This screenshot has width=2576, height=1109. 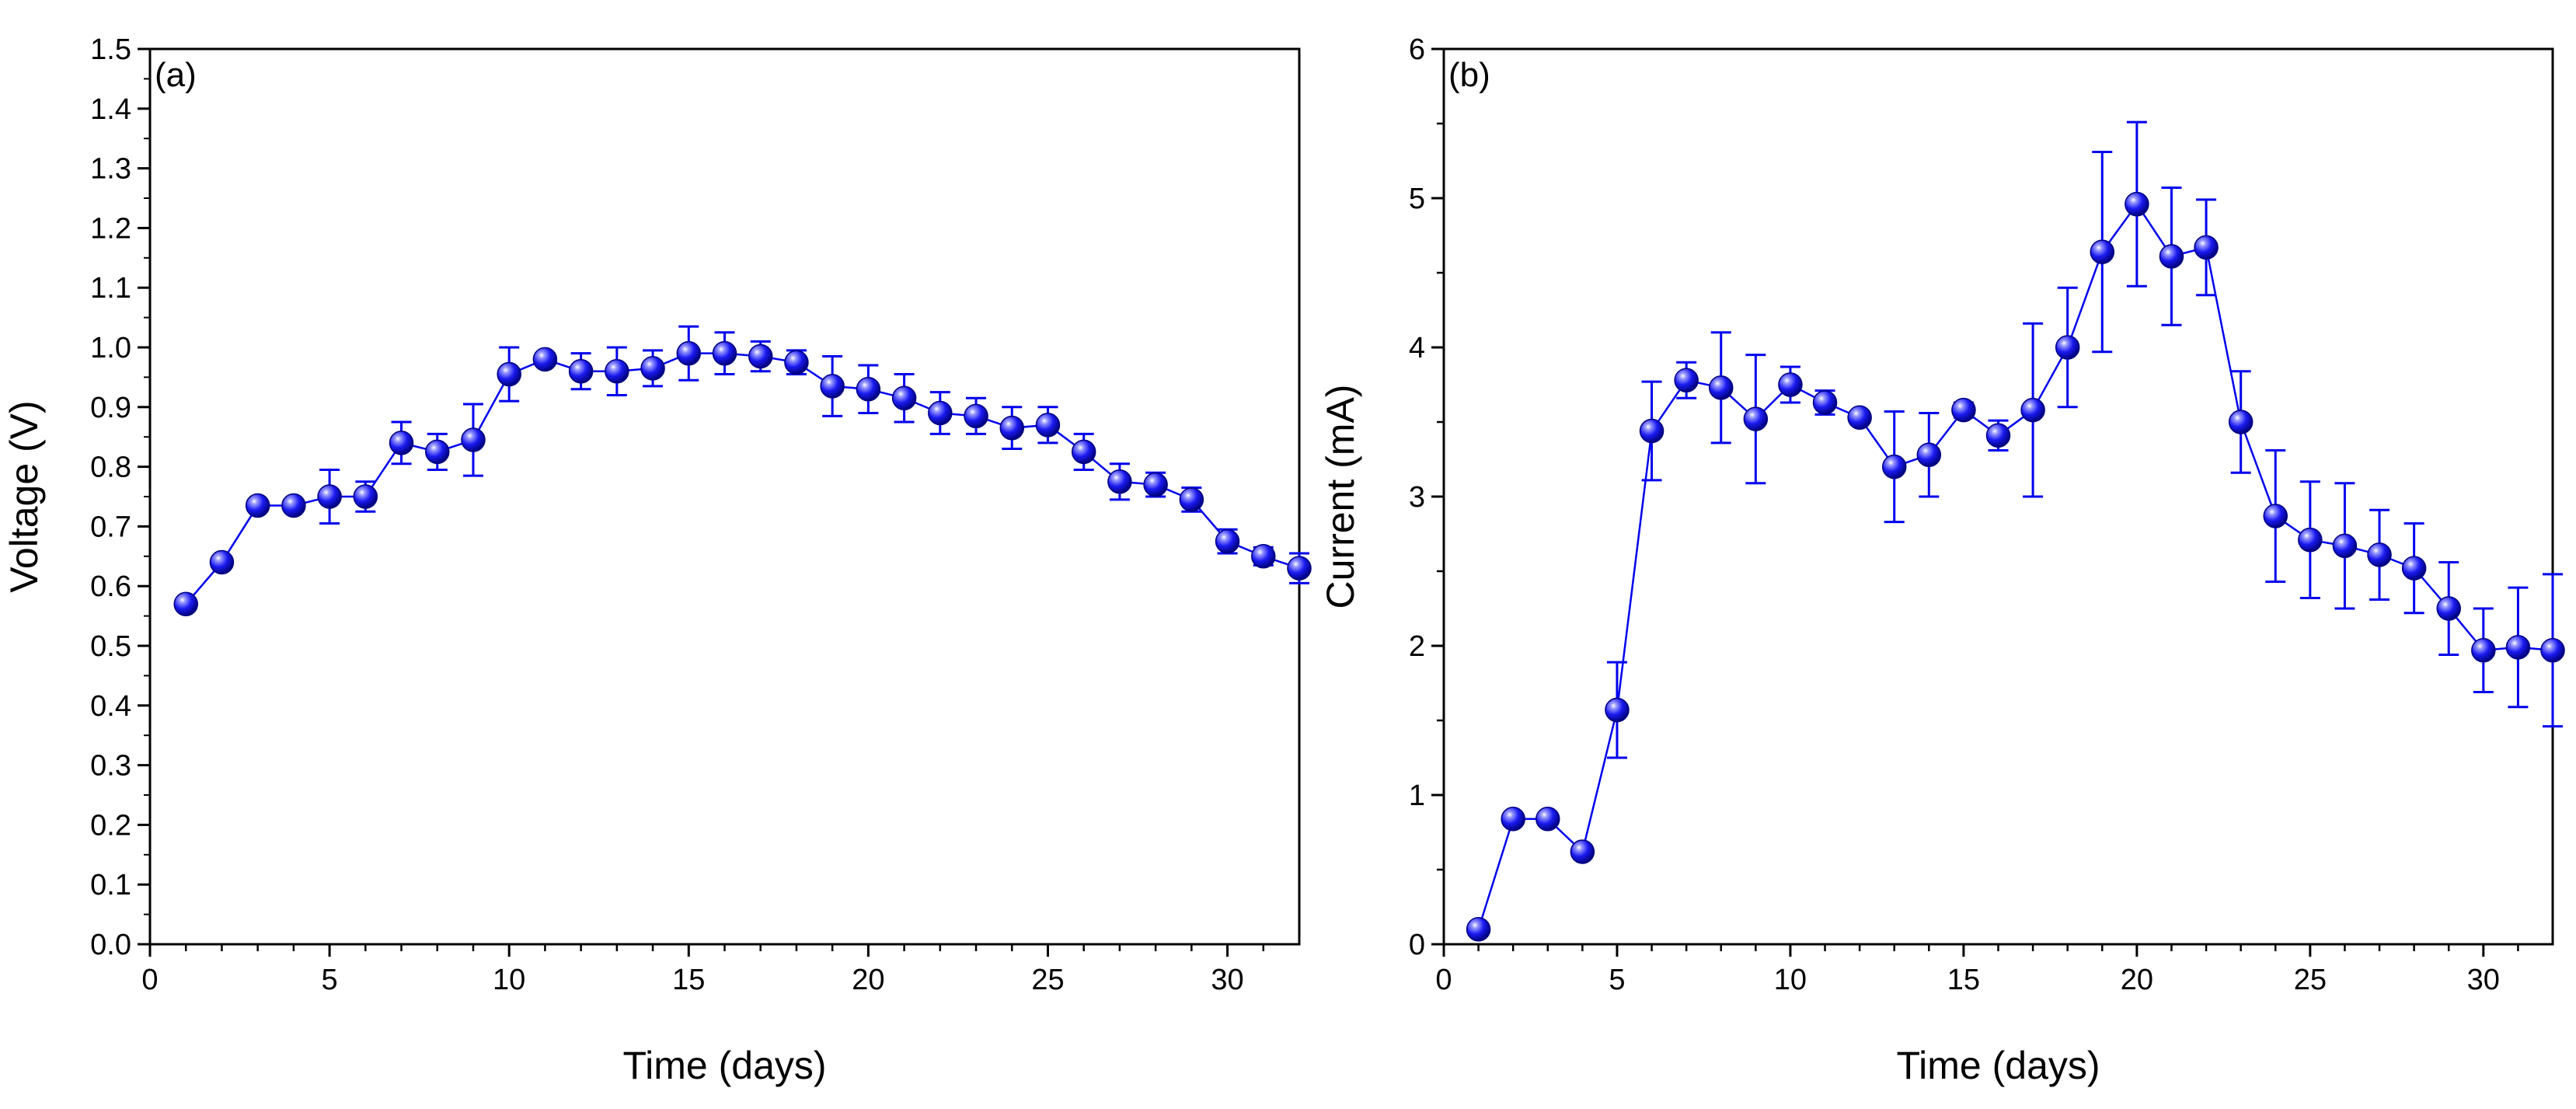 I want to click on y-tick-label: 0.3, so click(x=111, y=766).